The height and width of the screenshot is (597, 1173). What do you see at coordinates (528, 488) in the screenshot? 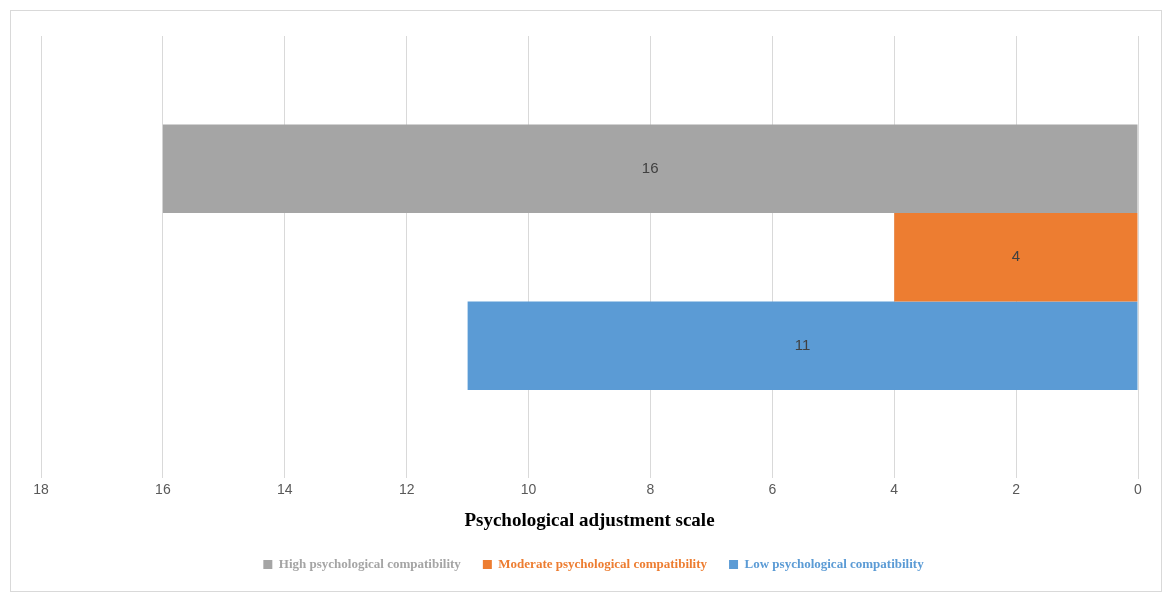
I see `x-tick-label: 10` at bounding box center [528, 488].